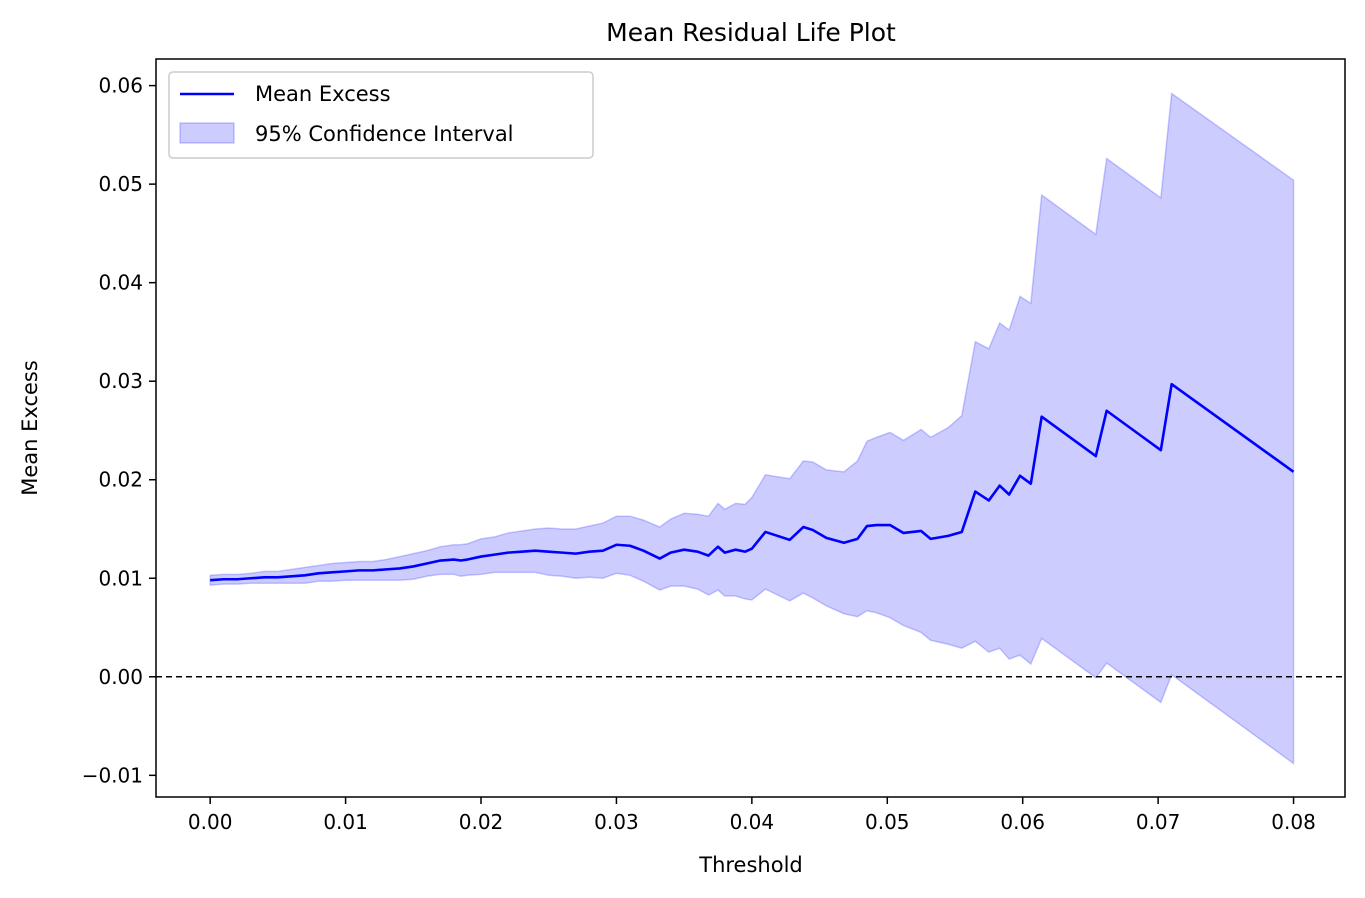  What do you see at coordinates (616, 822) in the screenshot?
I see `x-tick-label: 0.03` at bounding box center [616, 822].